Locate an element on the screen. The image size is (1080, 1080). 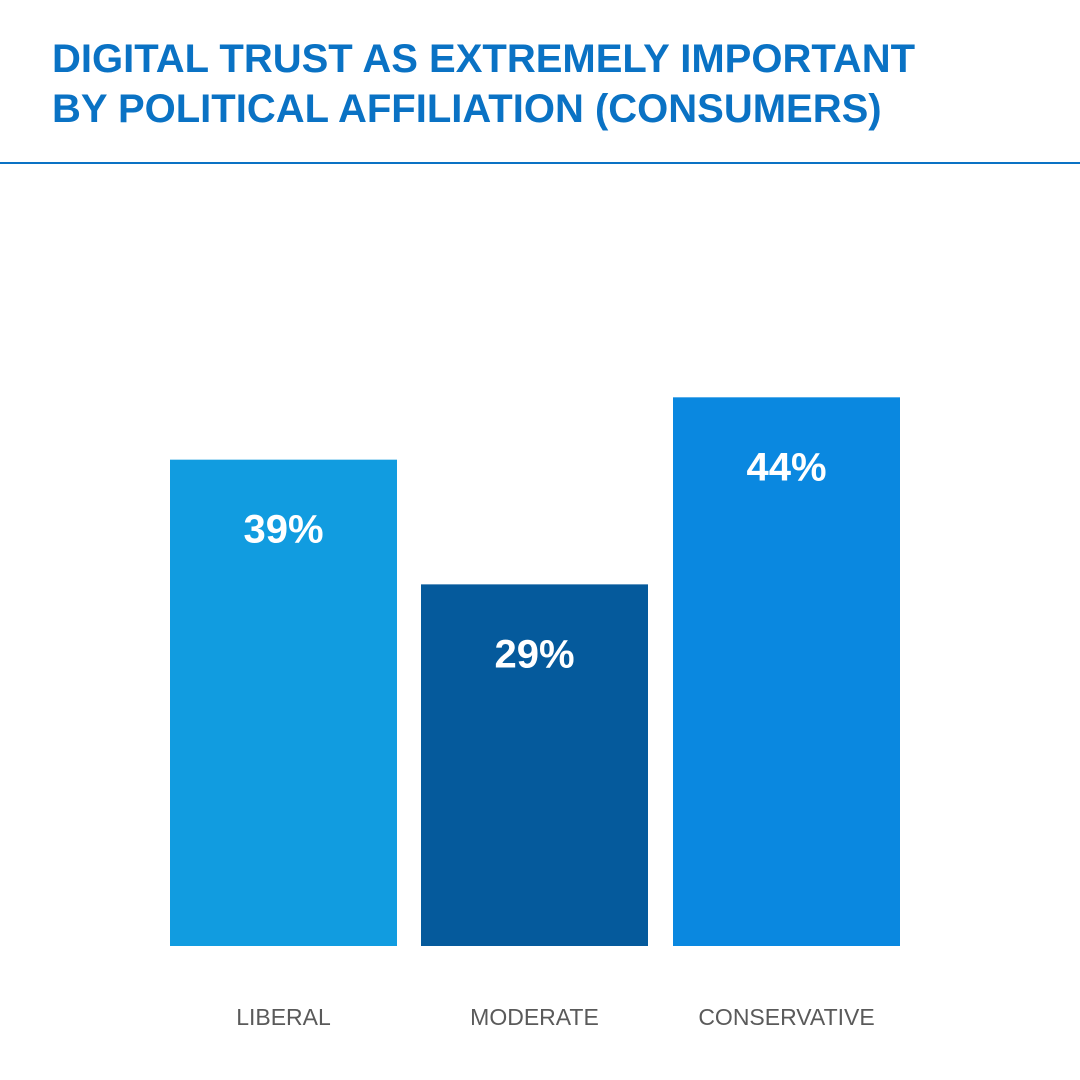
bar-value-moderate: 29% is located at coordinates (534, 654).